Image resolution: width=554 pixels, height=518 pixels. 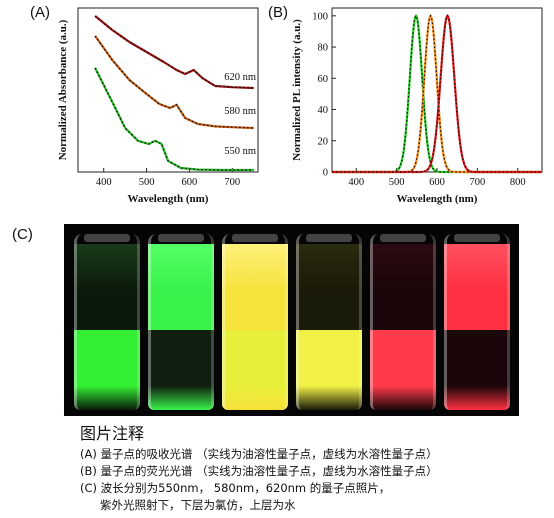 I want to click on y-tick-label: 100, so click(x=320, y=16).